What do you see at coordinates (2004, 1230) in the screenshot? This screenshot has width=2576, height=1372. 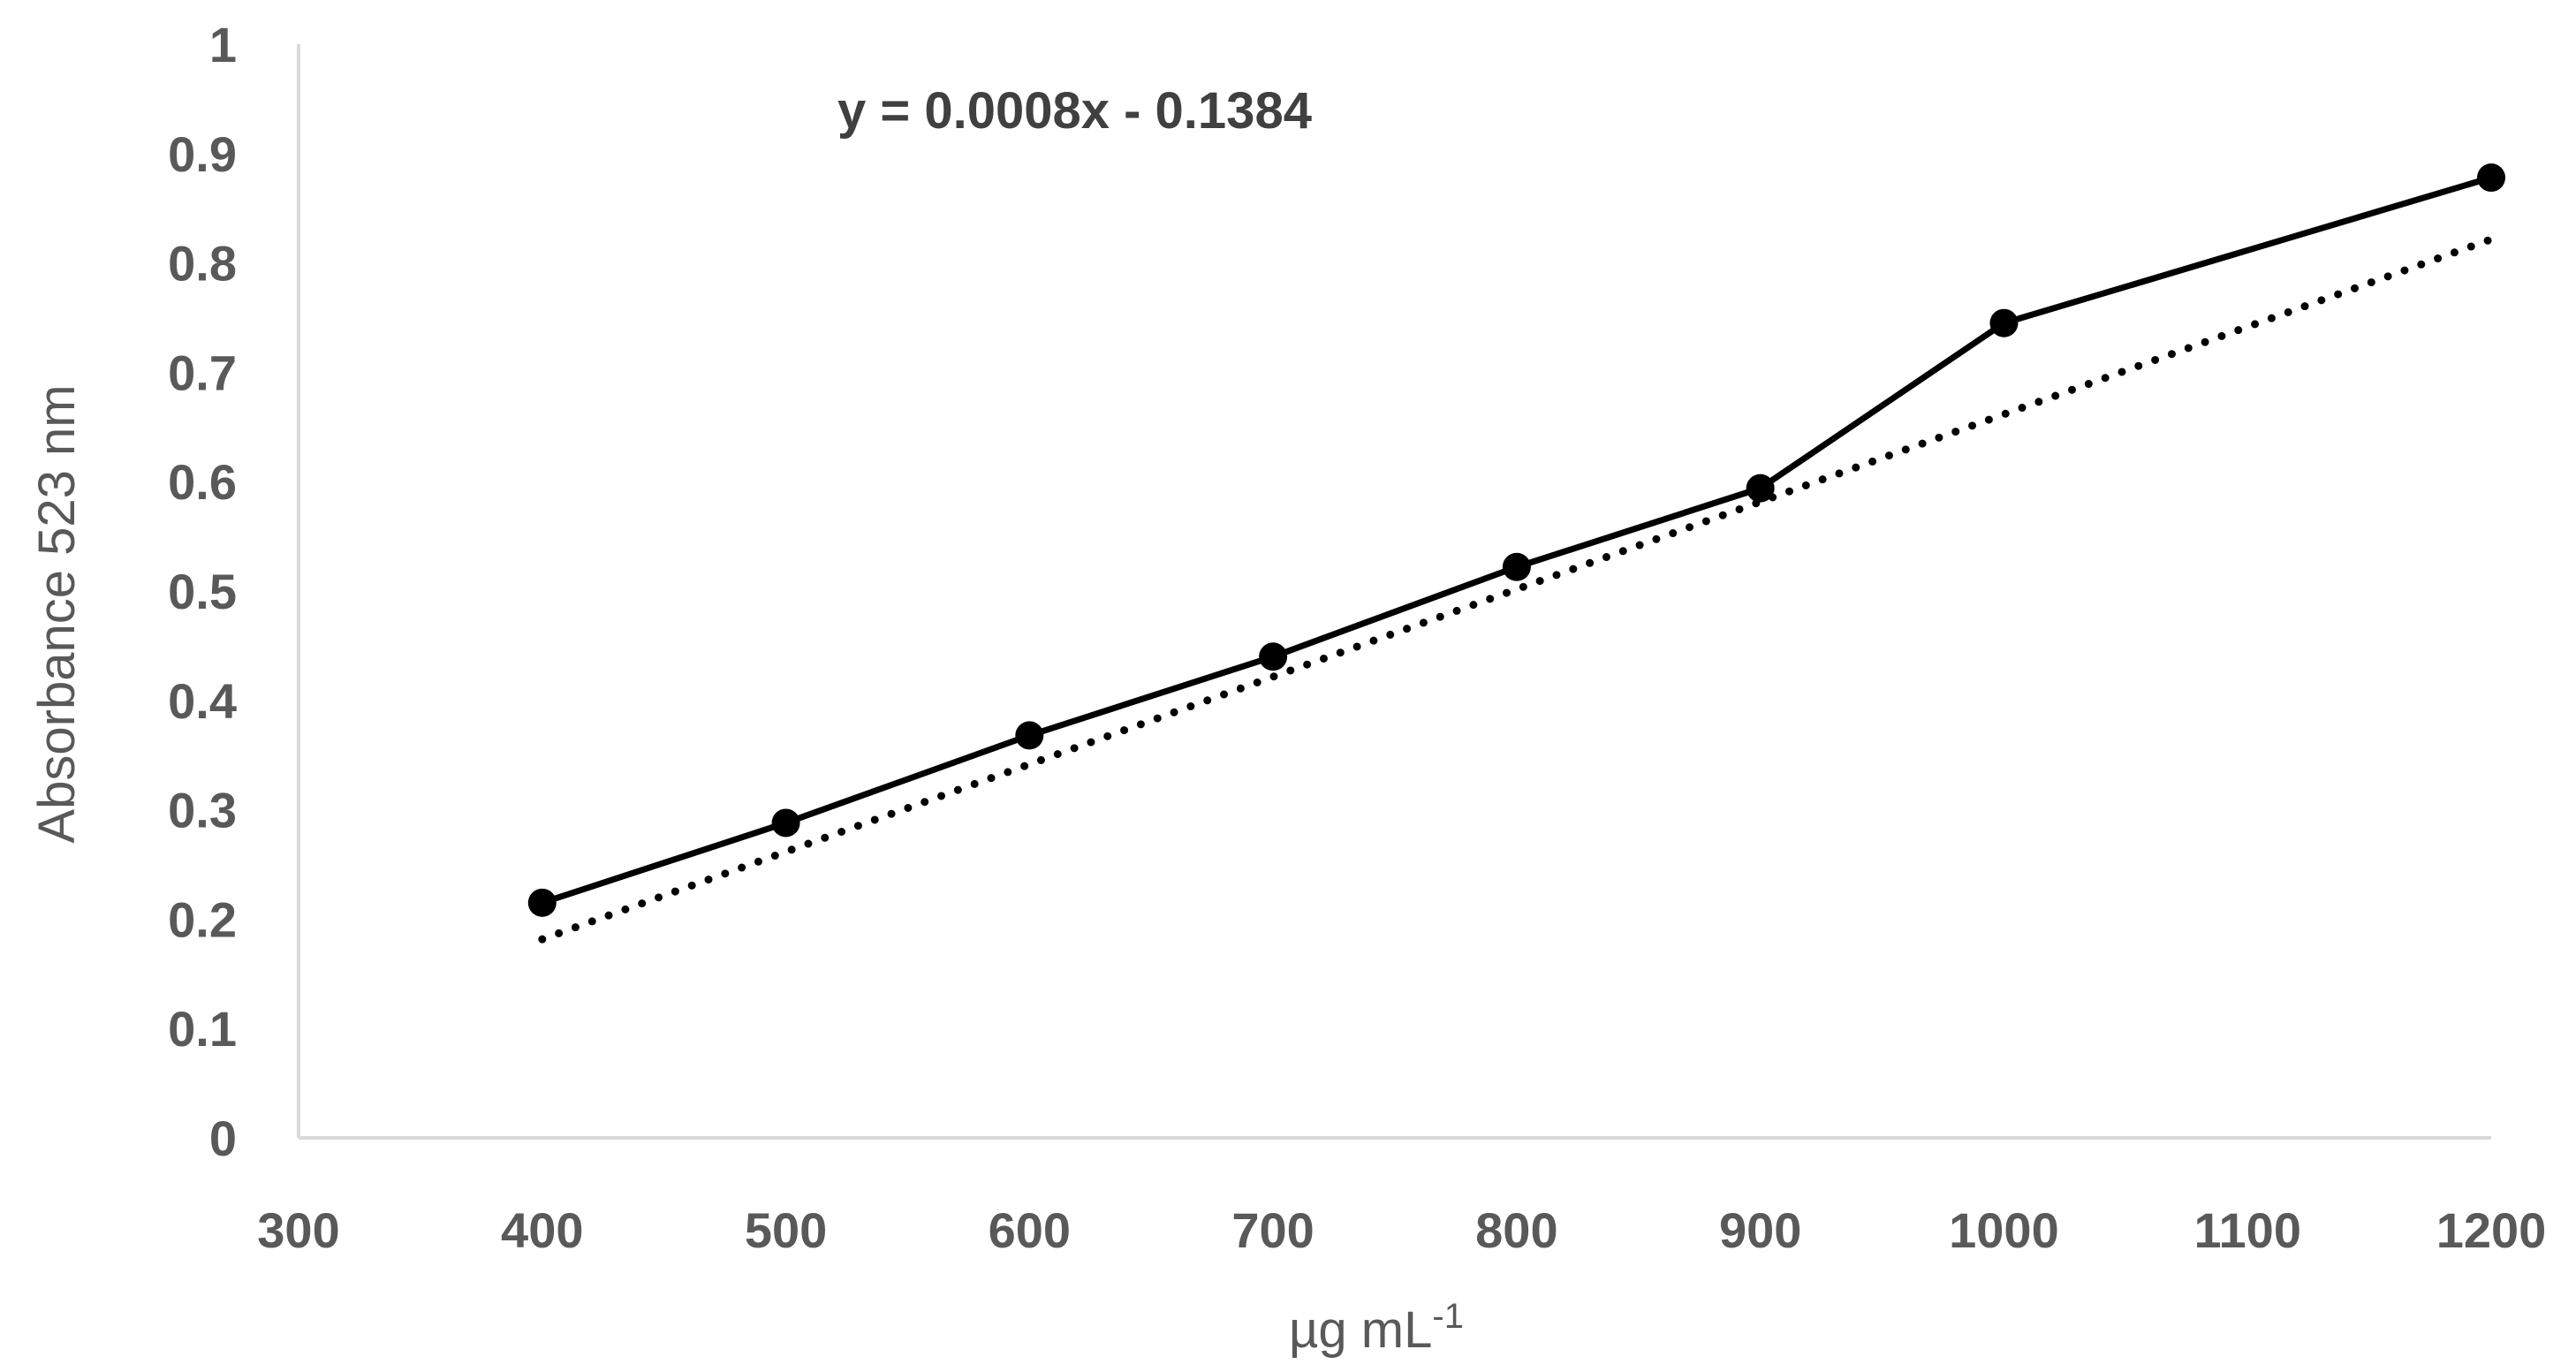 I see `x-tick-label: 1000` at bounding box center [2004, 1230].